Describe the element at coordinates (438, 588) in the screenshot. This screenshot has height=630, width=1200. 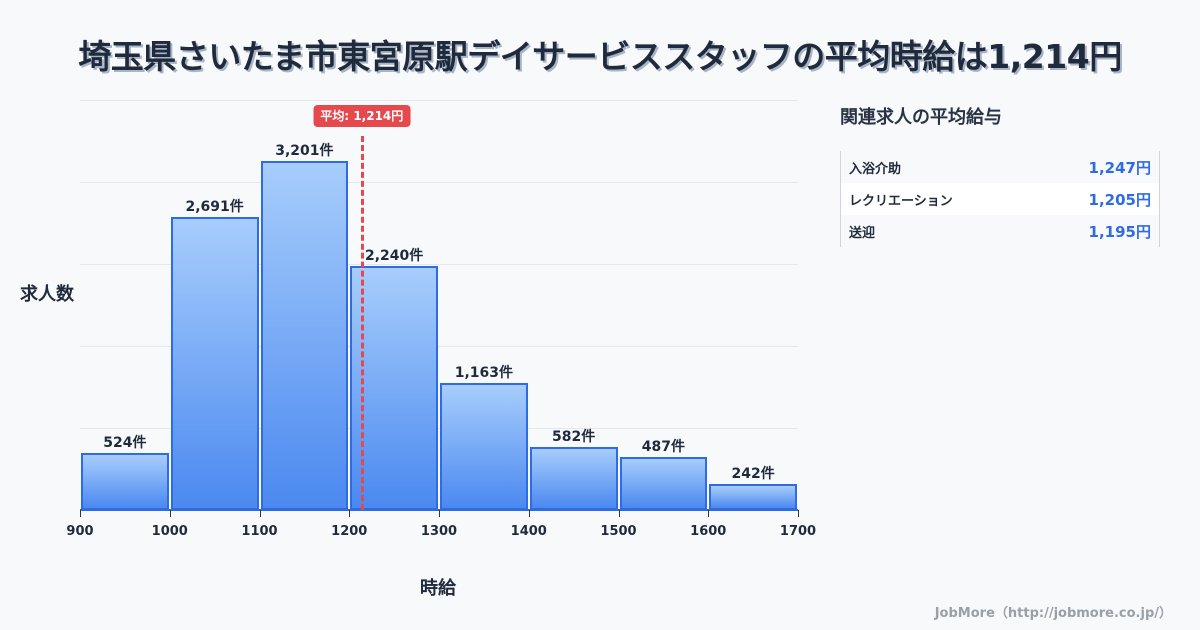
I see `x-axis-label: 時給` at that location.